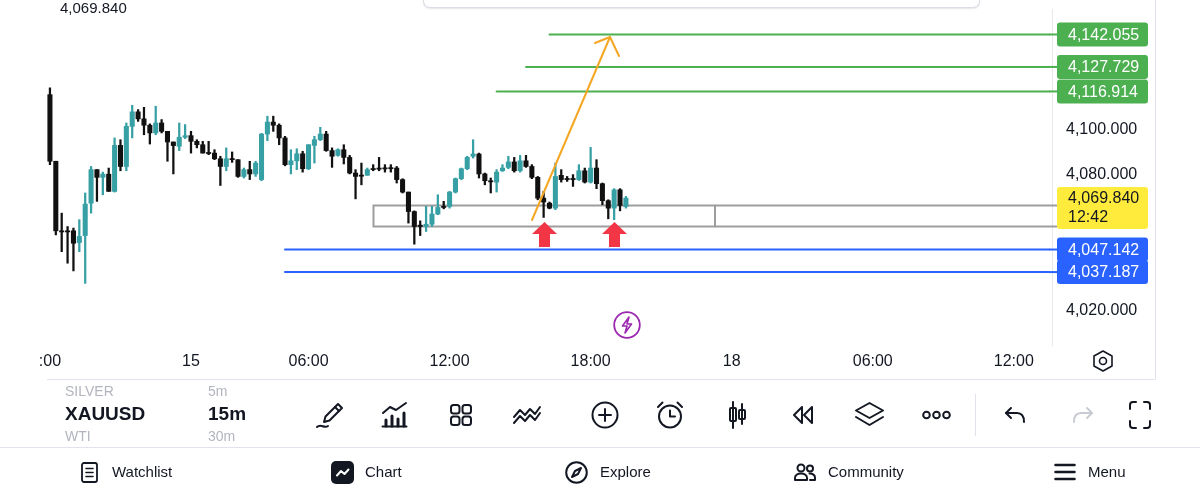 The height and width of the screenshot is (497, 1200). I want to click on data-label: 4,047.142, so click(1104, 249).